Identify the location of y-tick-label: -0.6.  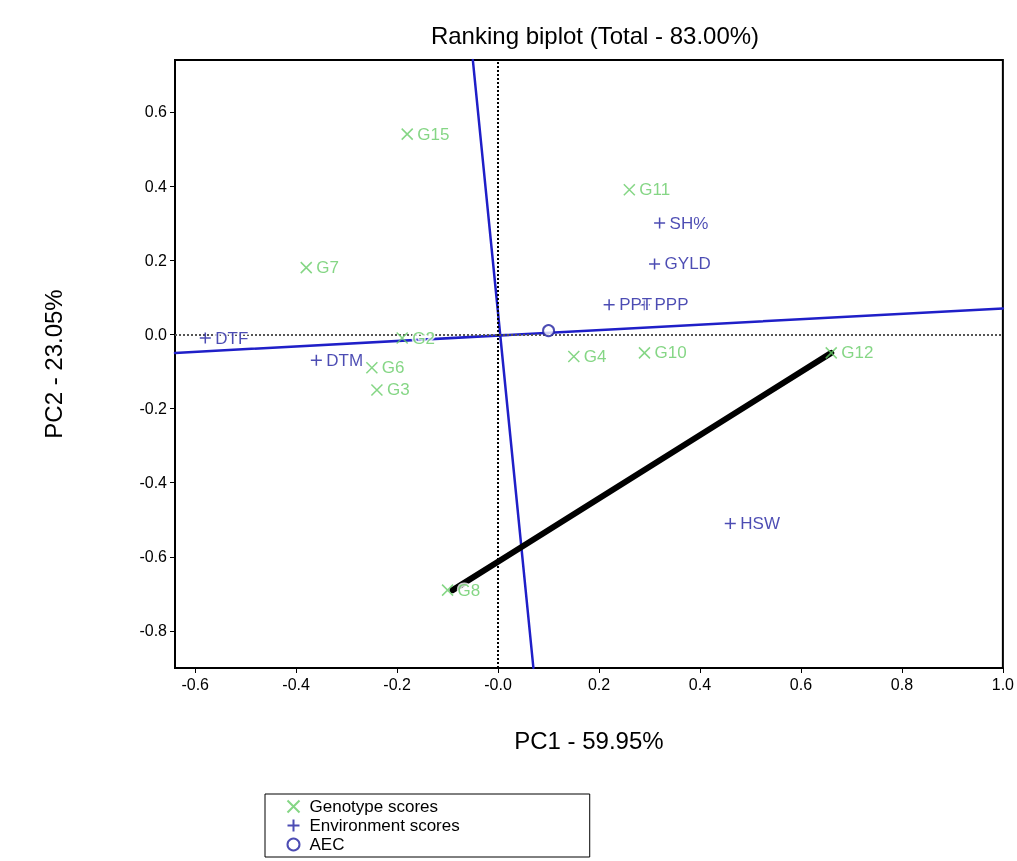
(153, 557).